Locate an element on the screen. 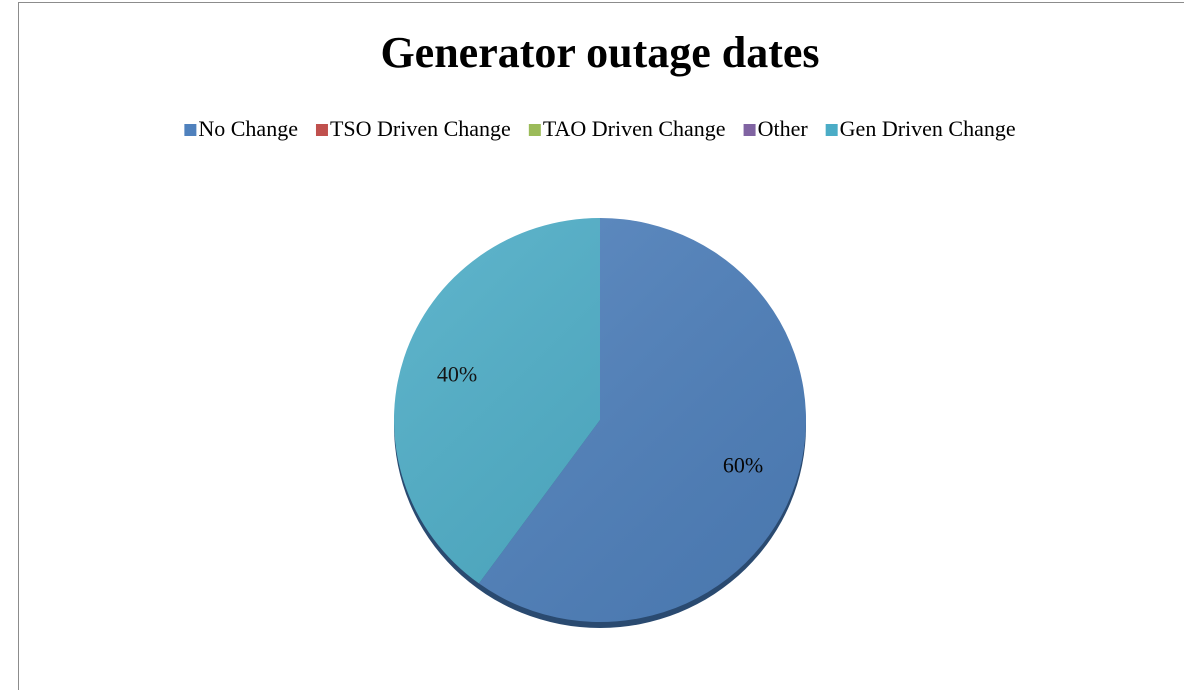  legend-text: TAO Driven Change is located at coordinates (634, 128).